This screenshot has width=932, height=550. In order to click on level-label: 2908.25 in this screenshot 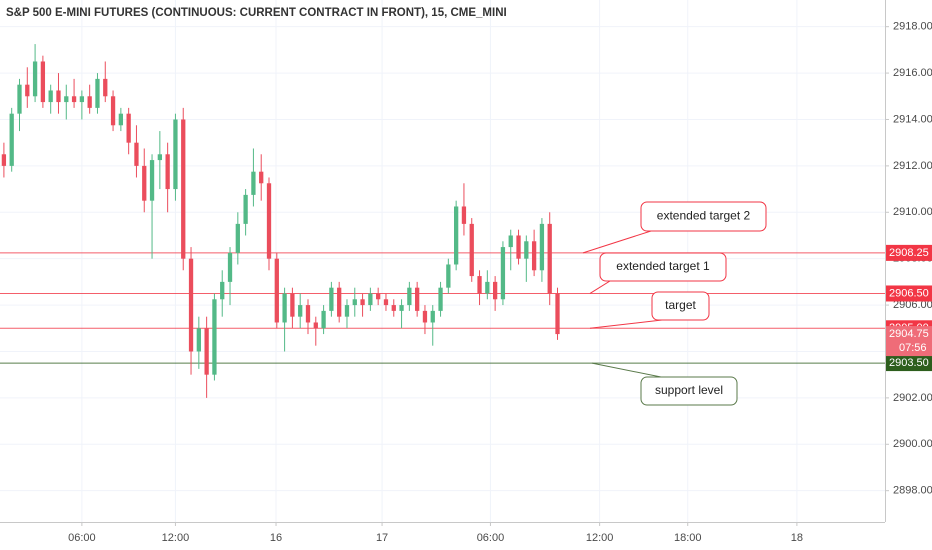, I will do `click(909, 253)`.